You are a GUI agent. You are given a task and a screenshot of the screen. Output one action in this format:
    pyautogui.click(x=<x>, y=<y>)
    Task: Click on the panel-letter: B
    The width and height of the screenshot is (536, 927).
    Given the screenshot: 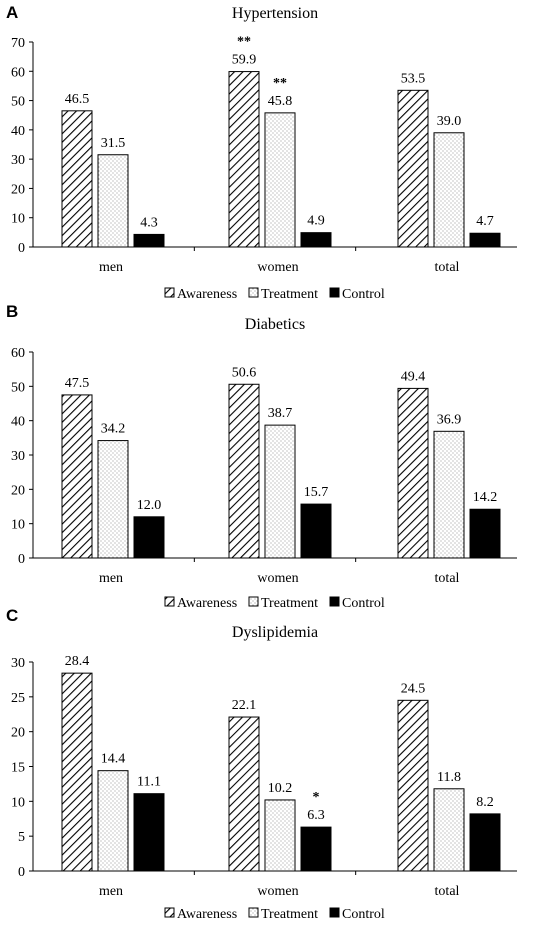 What is the action you would take?
    pyautogui.click(x=12, y=311)
    